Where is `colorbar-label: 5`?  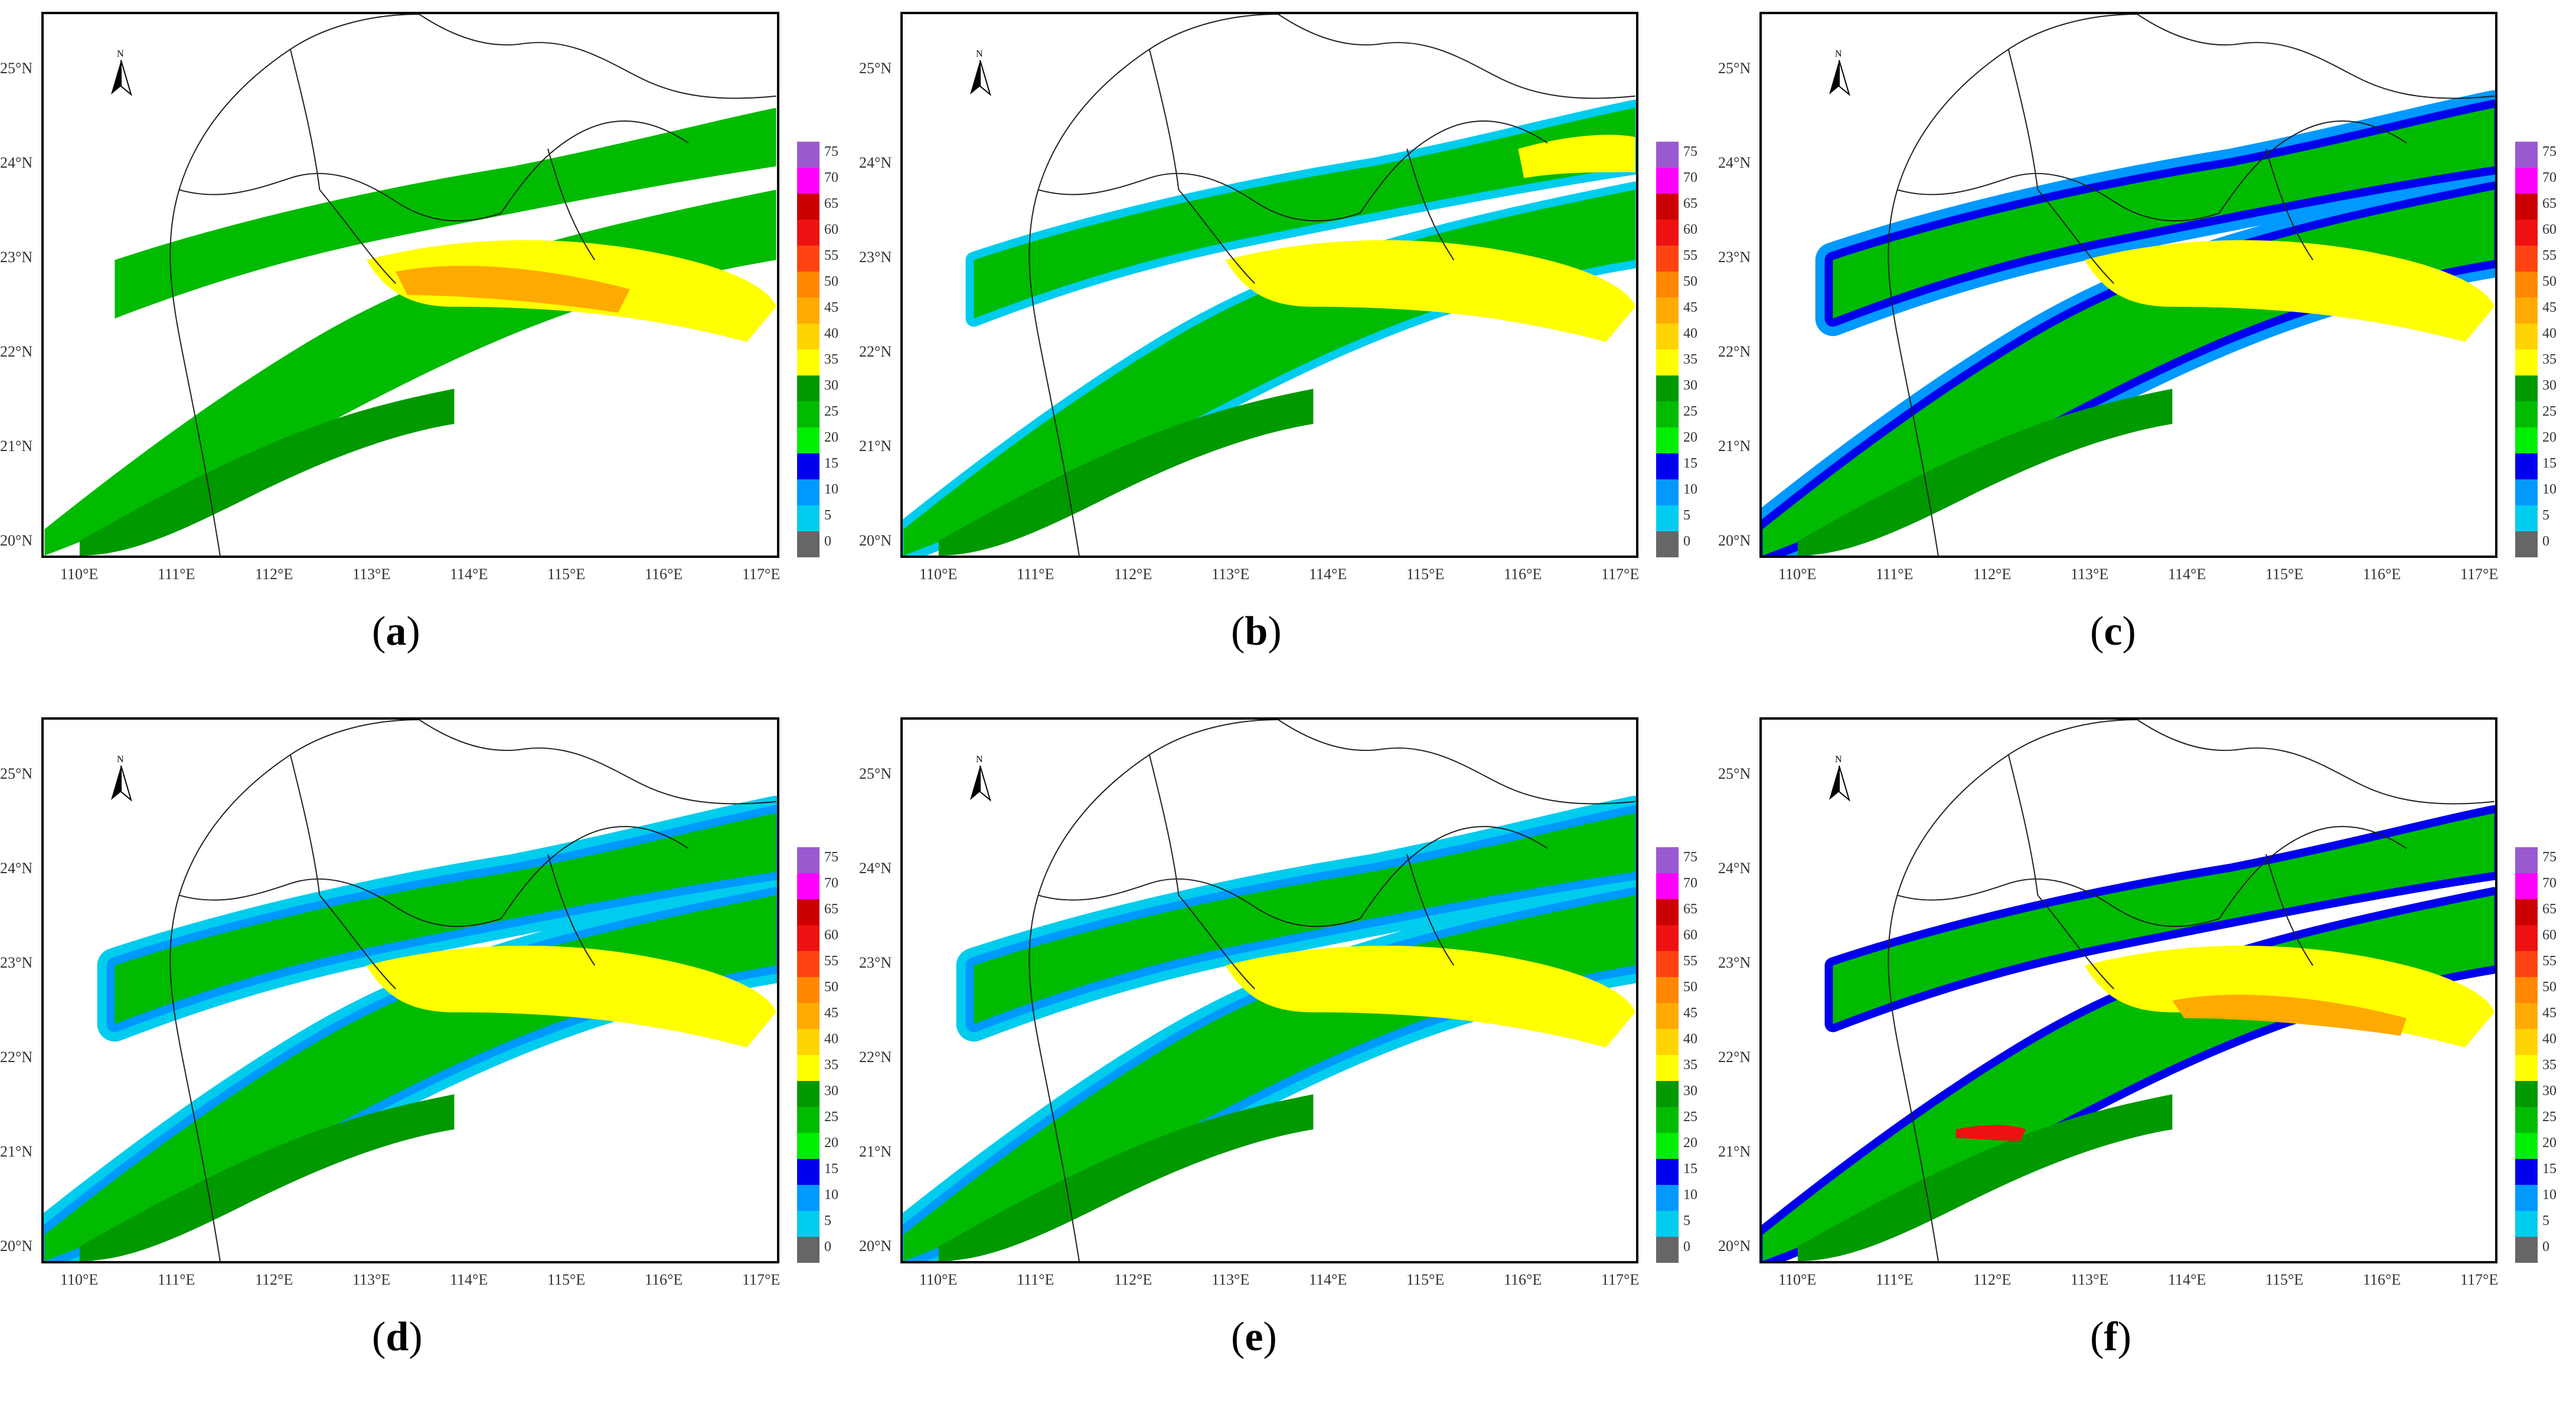
colorbar-label: 5 is located at coordinates (2545, 1221).